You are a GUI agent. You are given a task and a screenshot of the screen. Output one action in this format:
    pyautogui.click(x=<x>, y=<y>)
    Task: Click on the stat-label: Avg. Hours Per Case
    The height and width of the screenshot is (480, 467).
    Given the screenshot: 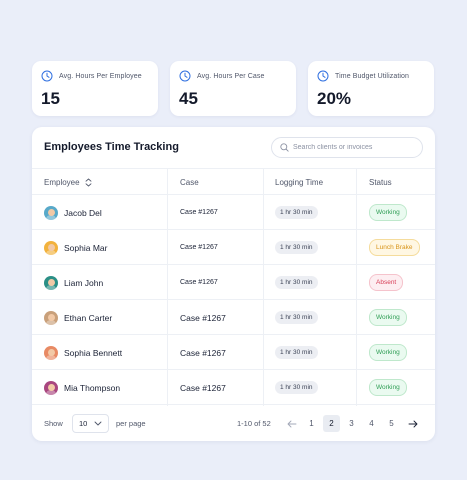 What is the action you would take?
    pyautogui.click(x=231, y=76)
    